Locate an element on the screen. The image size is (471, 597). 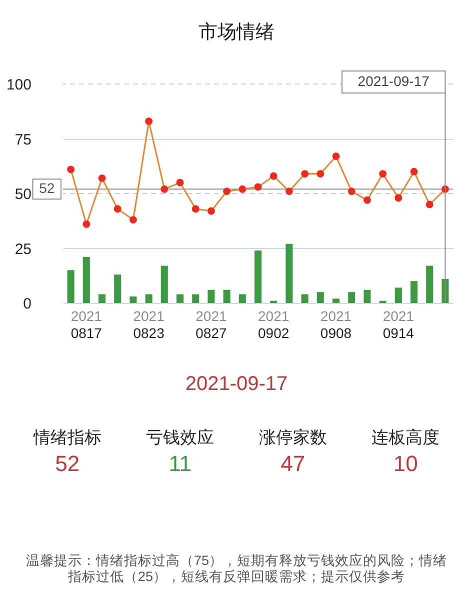
category-label: 亏钱效应 is located at coordinates (180, 437).